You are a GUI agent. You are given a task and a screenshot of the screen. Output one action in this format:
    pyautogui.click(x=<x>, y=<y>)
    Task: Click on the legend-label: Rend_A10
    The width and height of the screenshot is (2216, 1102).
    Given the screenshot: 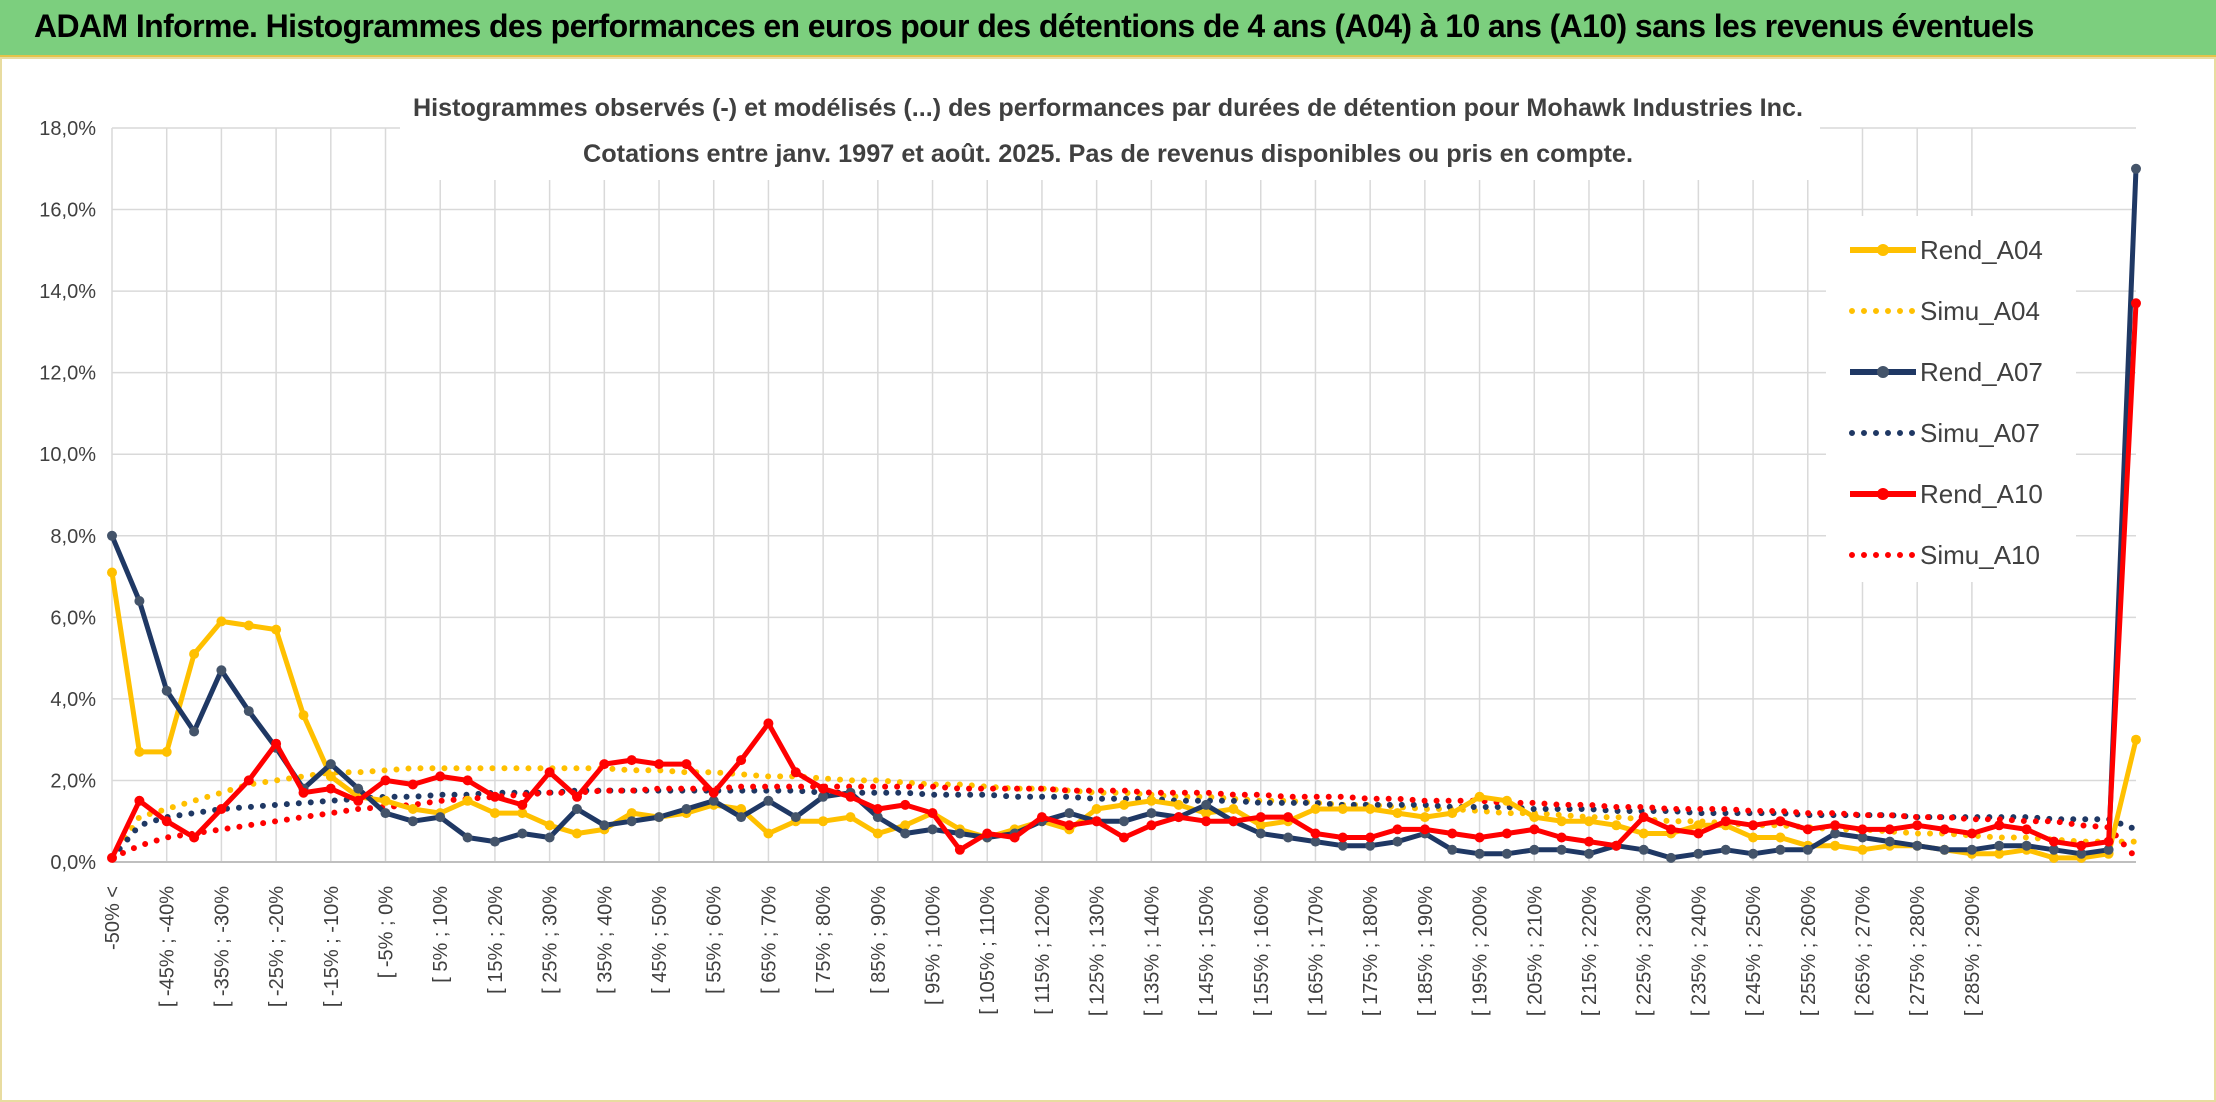 What is the action you would take?
    pyautogui.click(x=1981, y=494)
    